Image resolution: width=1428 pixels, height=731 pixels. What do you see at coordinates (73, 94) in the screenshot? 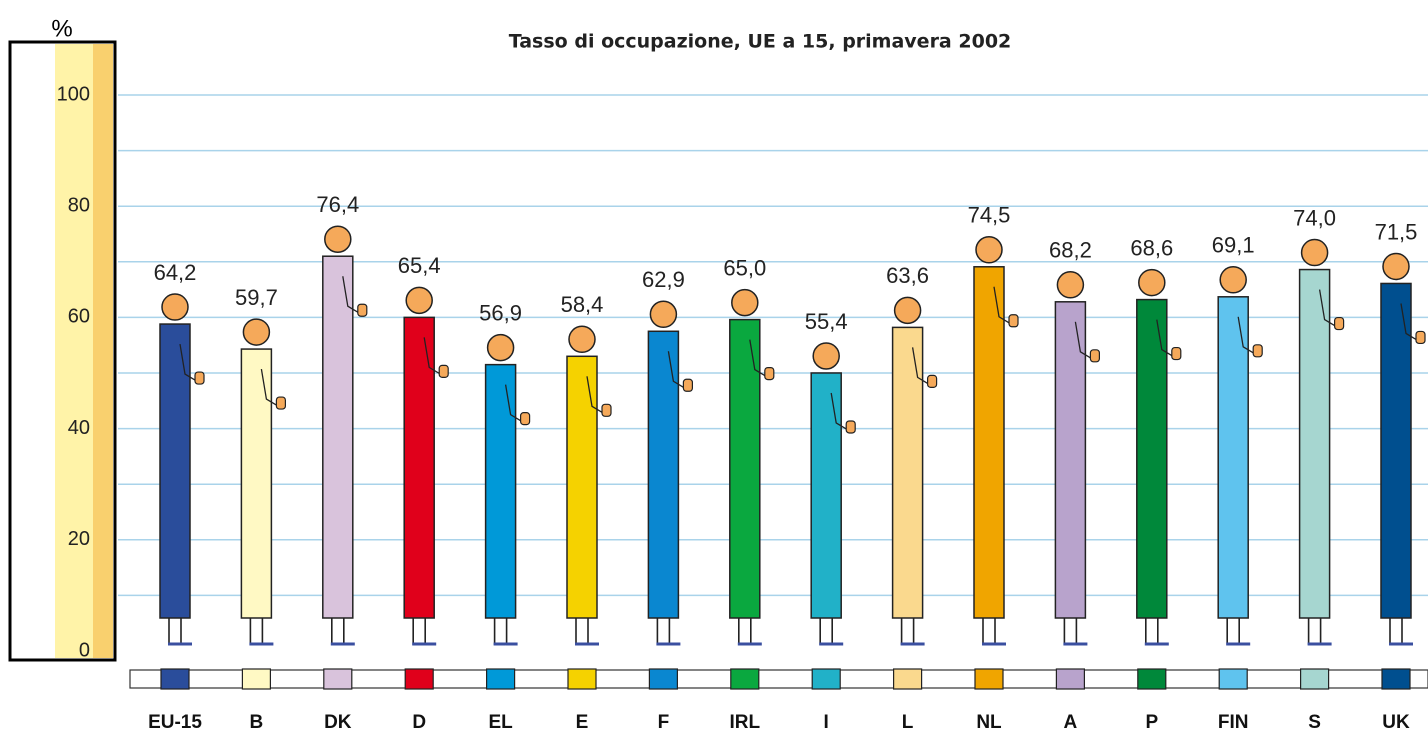
I see `y-tick-label: 100` at bounding box center [73, 94].